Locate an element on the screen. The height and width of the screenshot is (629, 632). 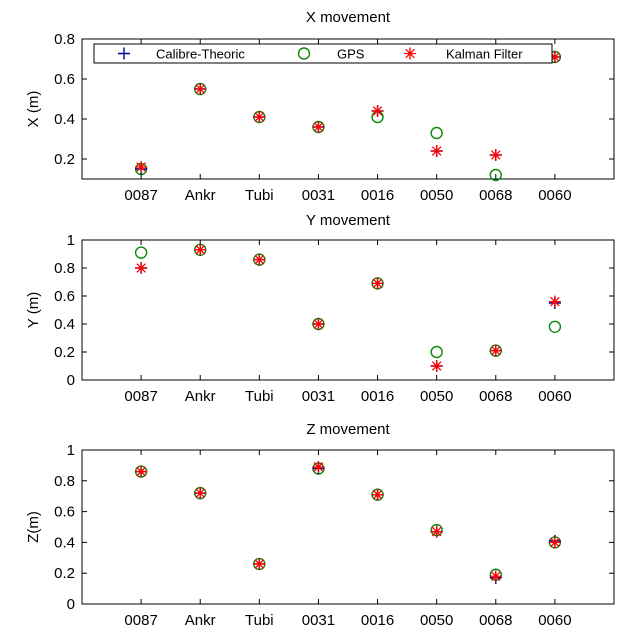
y-axis-label: Y (m) is located at coordinates (33, 310).